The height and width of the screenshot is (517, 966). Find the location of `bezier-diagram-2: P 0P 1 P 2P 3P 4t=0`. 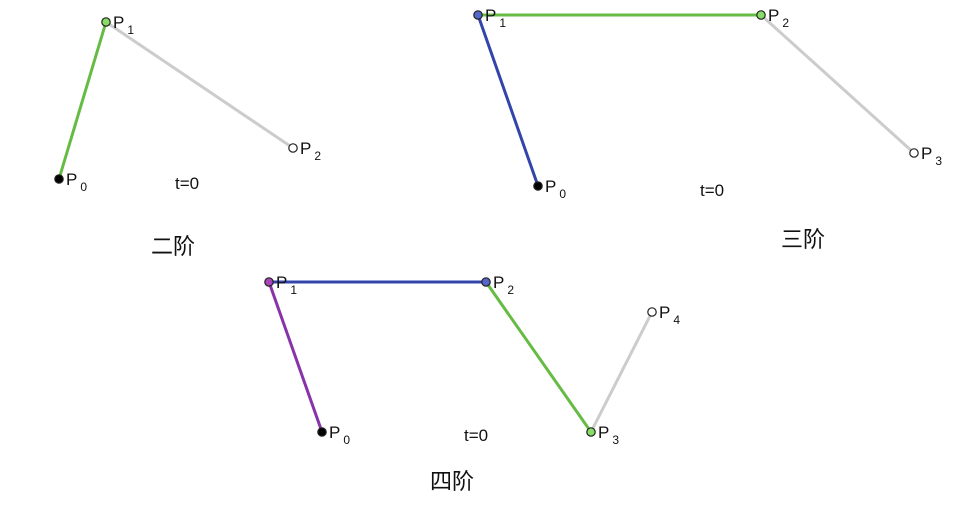

bezier-diagram-2: P 0P 1 P 2P 3P 4t=0 is located at coordinates (472, 360).